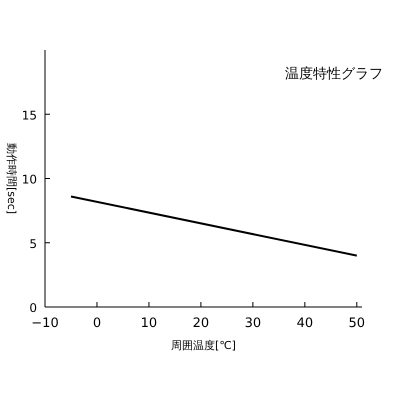  Describe the element at coordinates (203, 345) in the screenshot. I see `x-axis-title: 周囲温度[℃]` at that location.